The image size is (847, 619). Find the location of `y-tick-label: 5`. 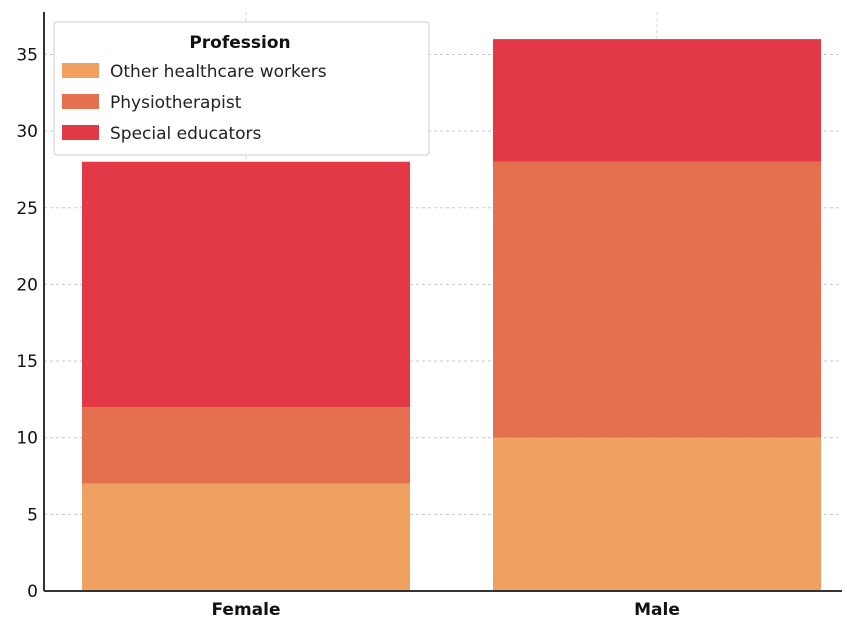

y-tick-label: 5 is located at coordinates (32, 515).